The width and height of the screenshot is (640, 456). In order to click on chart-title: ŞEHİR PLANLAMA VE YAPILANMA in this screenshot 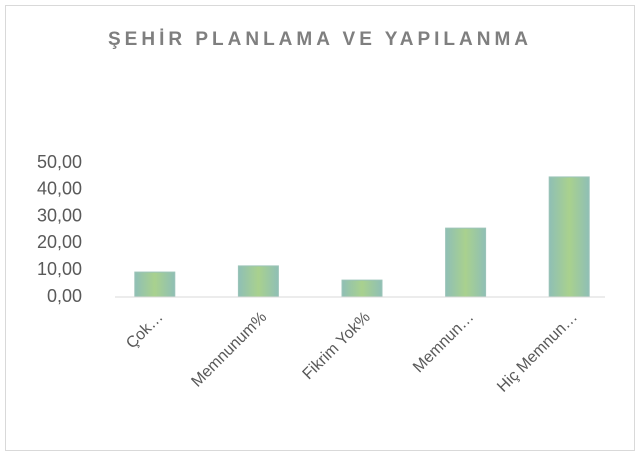, I will do `click(320, 39)`.